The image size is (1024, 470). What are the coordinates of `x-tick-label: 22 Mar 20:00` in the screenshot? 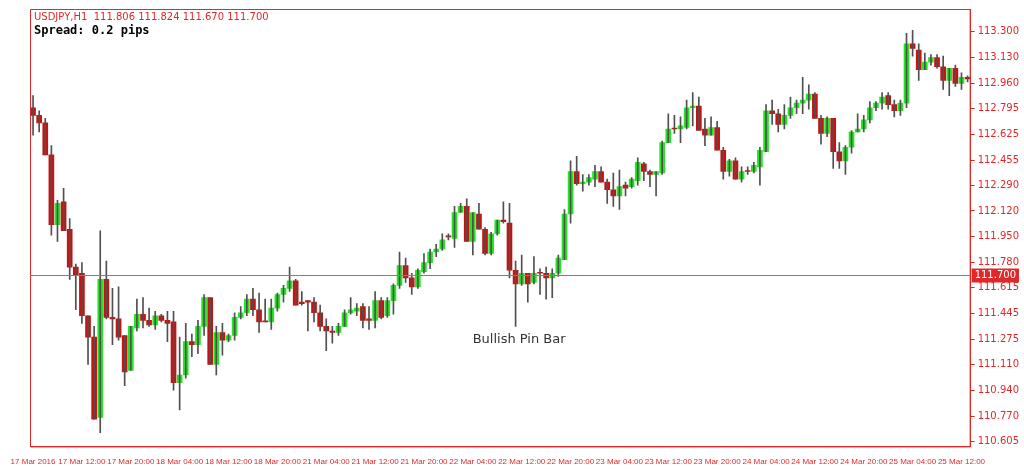 It's located at (571, 462).